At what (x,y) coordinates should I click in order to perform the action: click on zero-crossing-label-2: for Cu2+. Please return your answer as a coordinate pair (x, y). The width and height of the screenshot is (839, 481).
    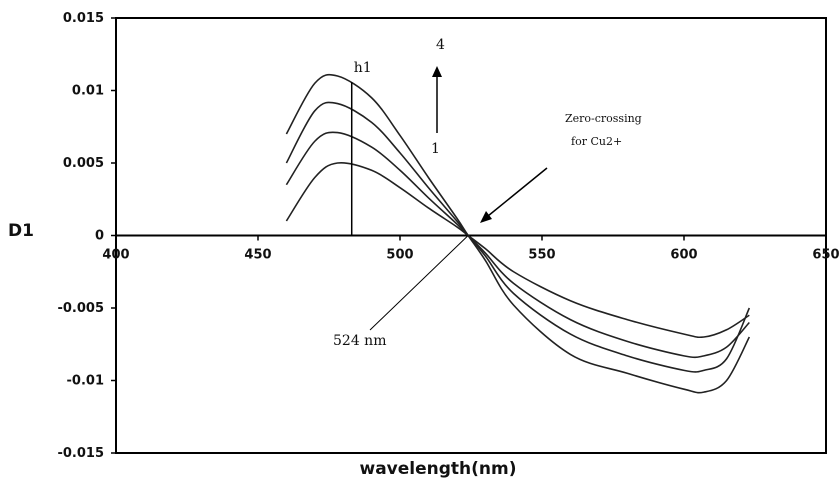
    Looking at the image, I should click on (596, 141).